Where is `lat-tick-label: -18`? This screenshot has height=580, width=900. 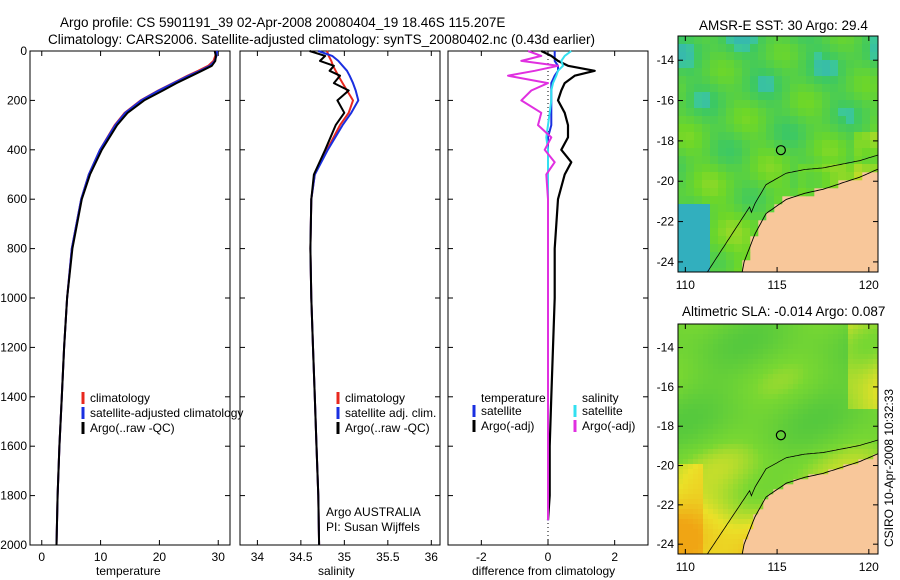 lat-tick-label: -18 is located at coordinates (666, 426).